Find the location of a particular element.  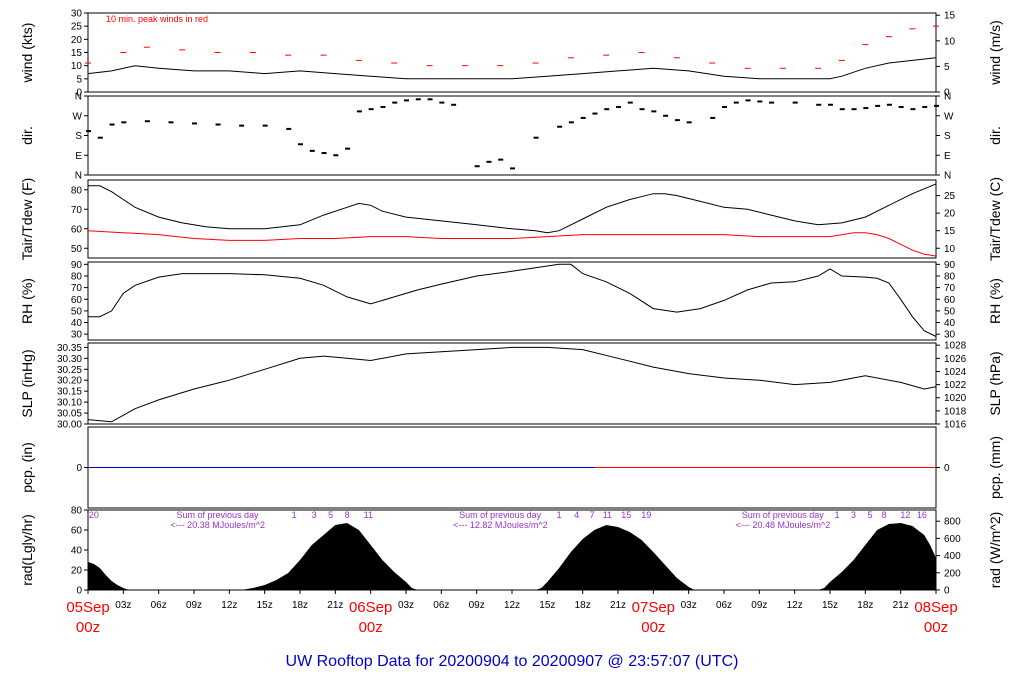

rad-hour-mark: 16 is located at coordinates (922, 515).